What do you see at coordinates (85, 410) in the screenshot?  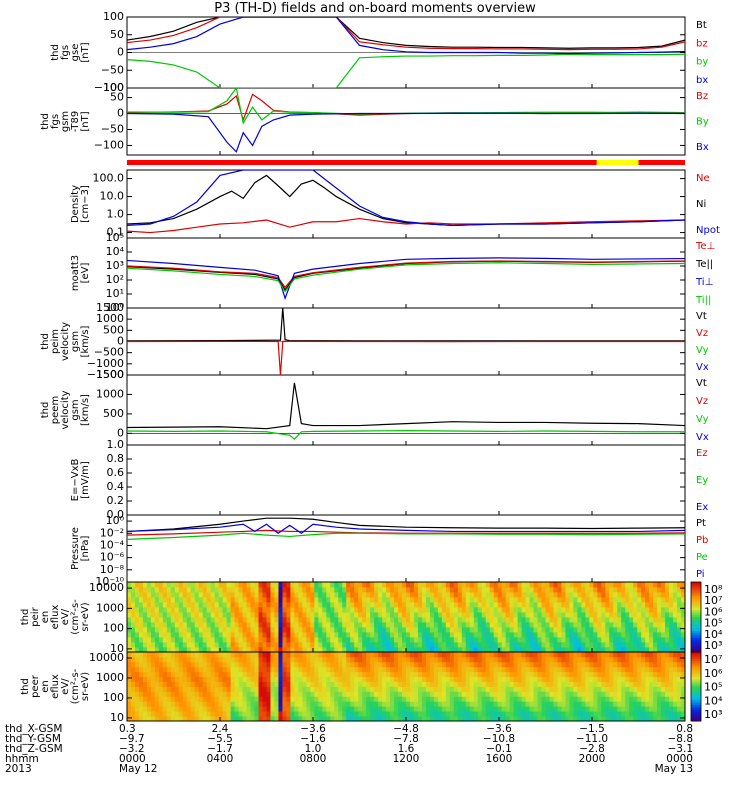 I see `y-axis-label-line: [km/s]` at bounding box center [85, 410].